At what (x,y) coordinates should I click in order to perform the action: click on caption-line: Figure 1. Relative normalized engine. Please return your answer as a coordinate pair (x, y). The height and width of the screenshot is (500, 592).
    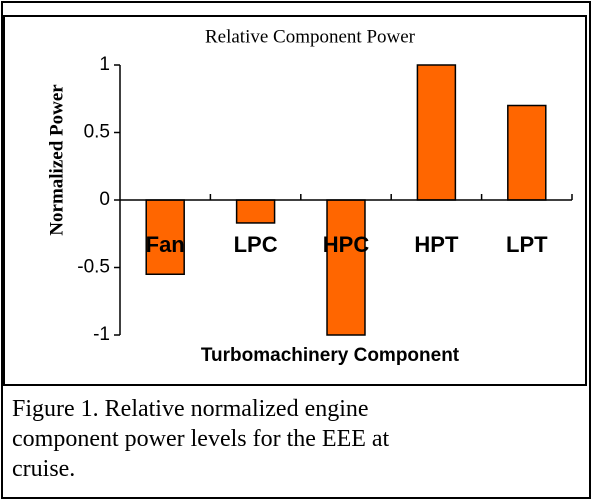
    Looking at the image, I should click on (190, 409).